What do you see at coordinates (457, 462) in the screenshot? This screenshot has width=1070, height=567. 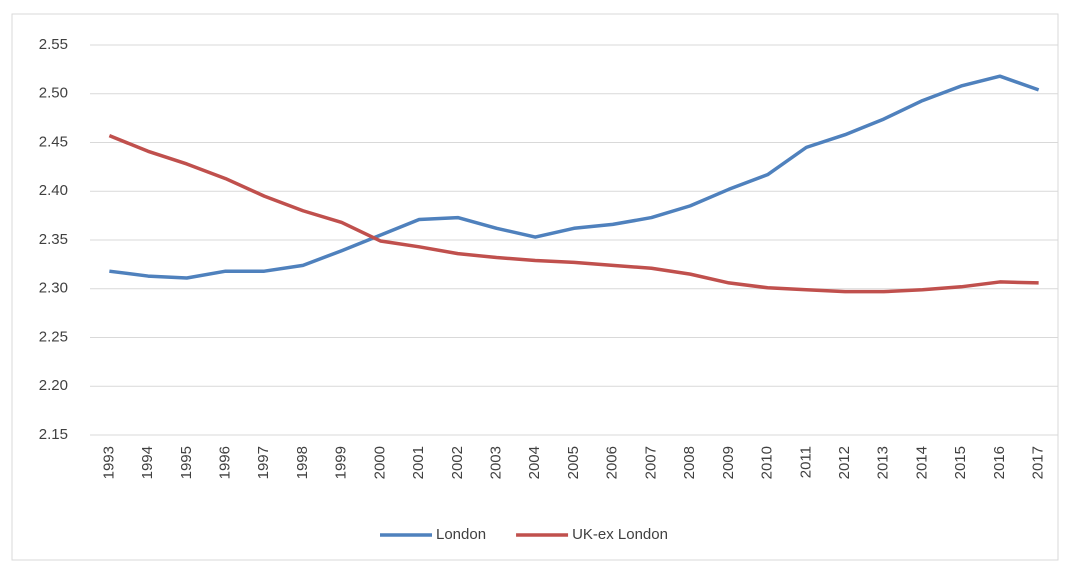 I see `x-tick-label: 2002` at bounding box center [457, 462].